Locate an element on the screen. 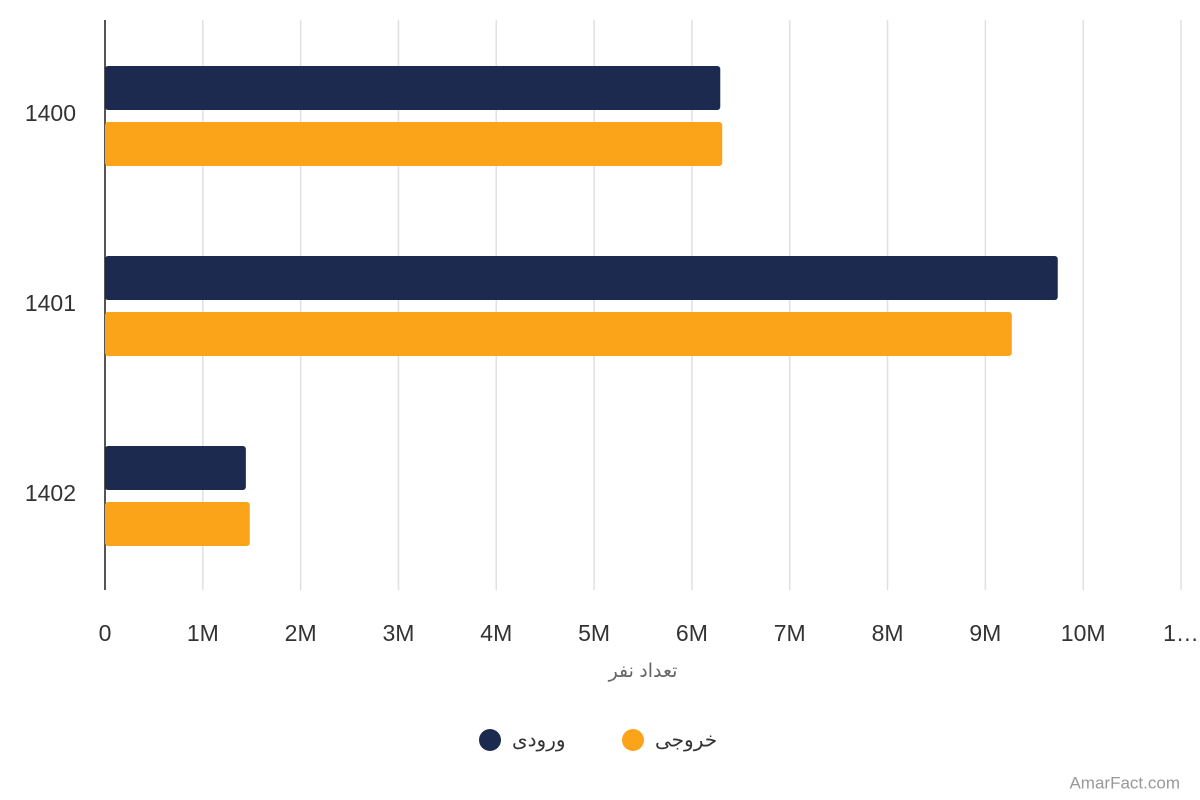  x-tick-label: 1M is located at coordinates (203, 633).